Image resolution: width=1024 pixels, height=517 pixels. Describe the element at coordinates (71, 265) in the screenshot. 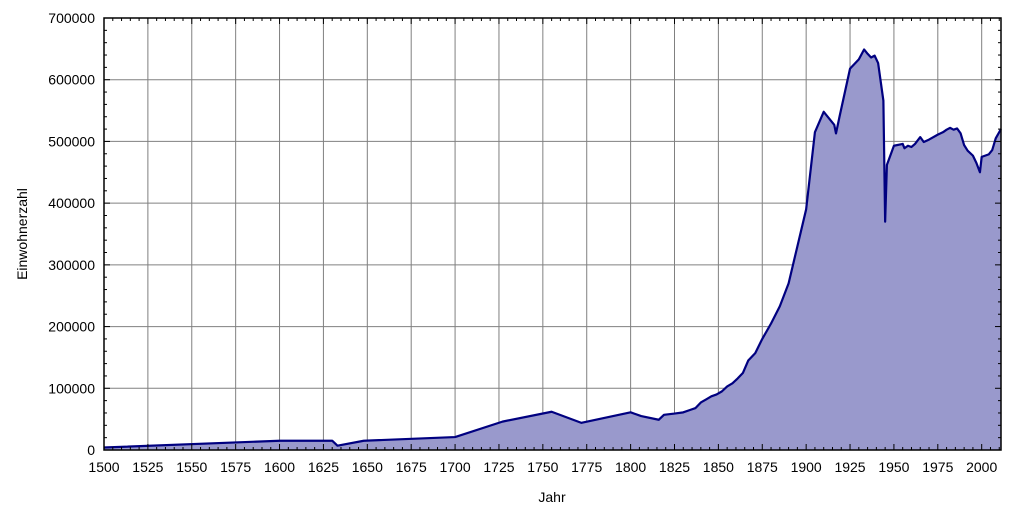

I see `y-tick-label: 300000` at that location.